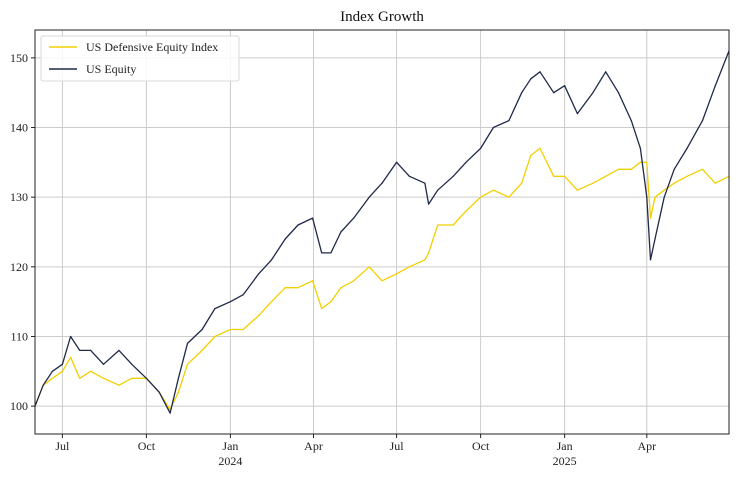  I want to click on x-tick-year-label: 2025, so click(565, 461).